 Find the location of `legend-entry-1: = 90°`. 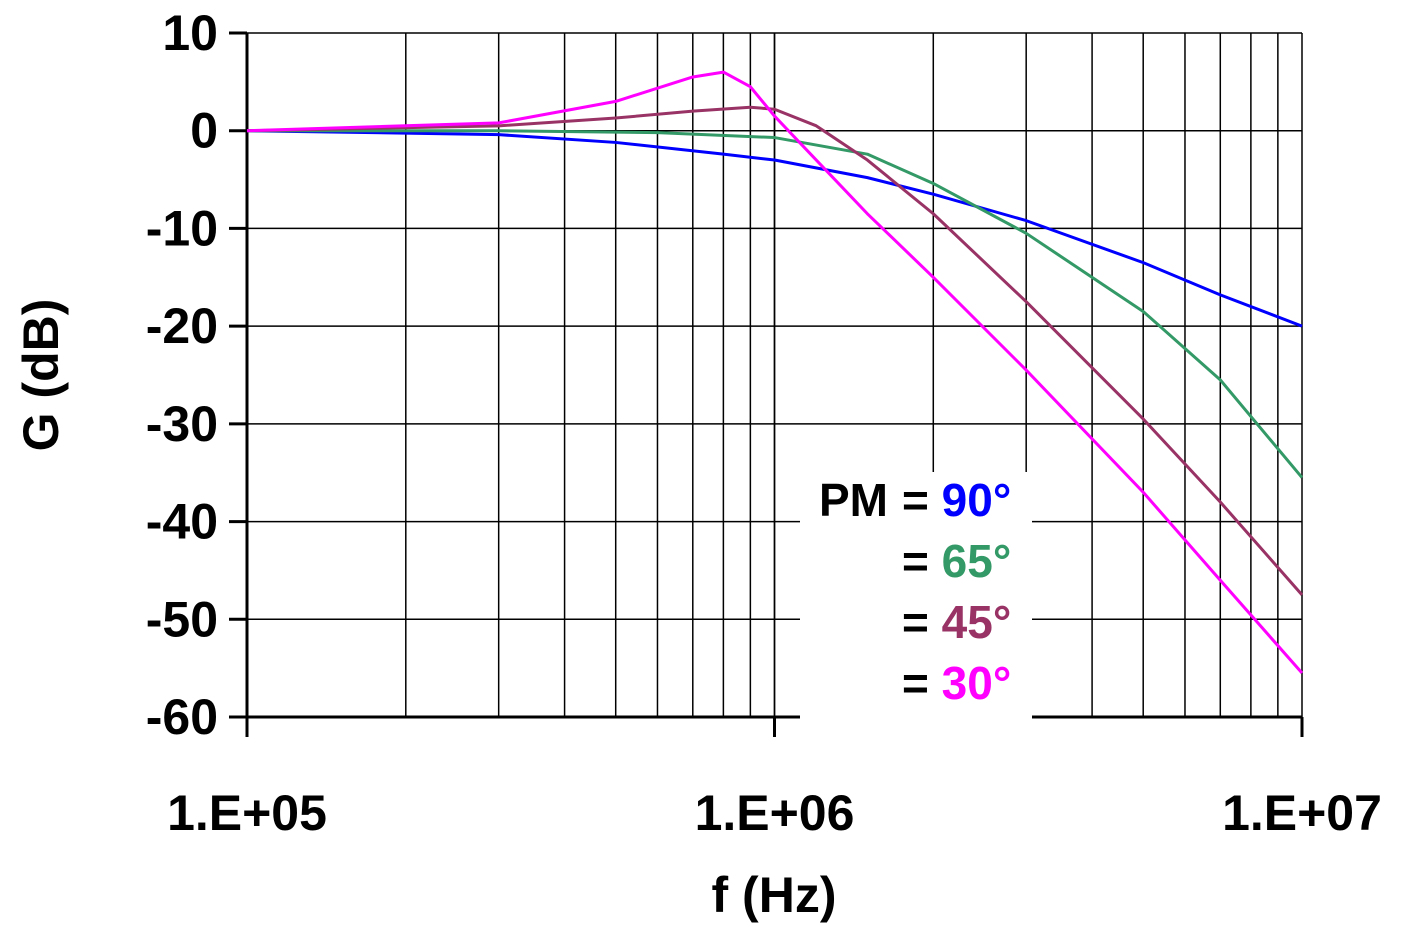

legend-entry-1: = 90° is located at coordinates (956, 500).